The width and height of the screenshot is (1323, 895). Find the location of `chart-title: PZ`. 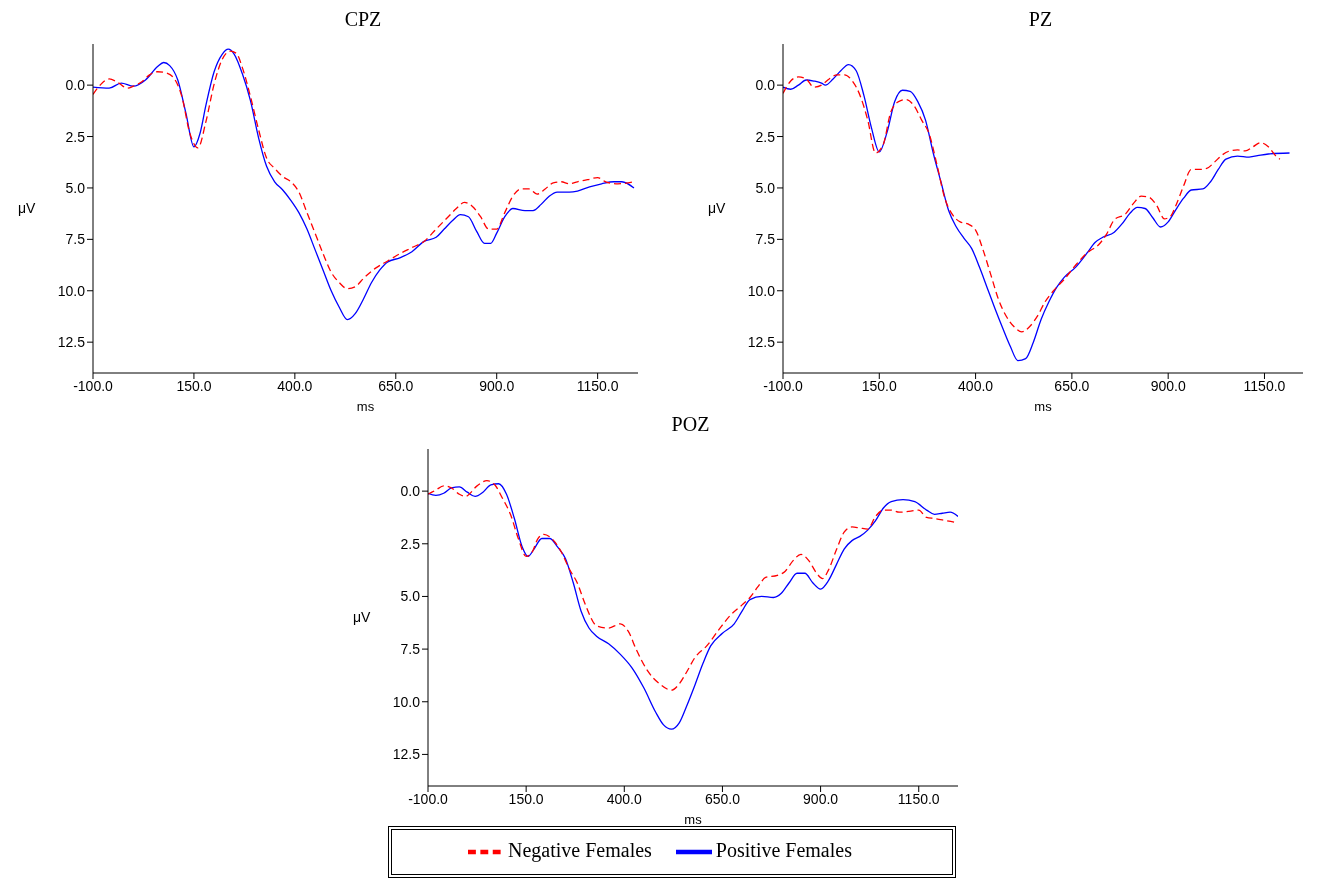

chart-title: PZ is located at coordinates (1040, 20).